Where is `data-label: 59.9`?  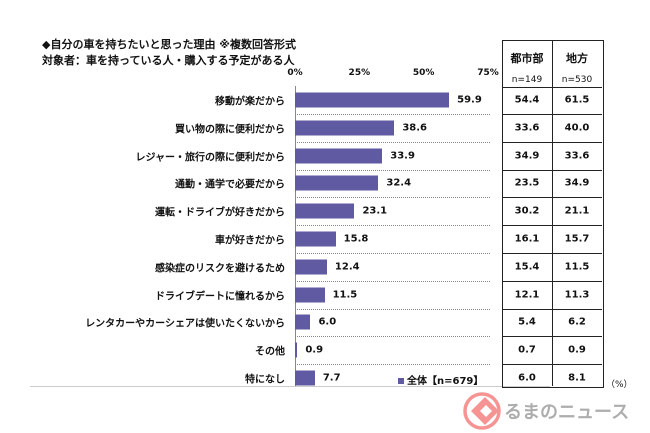
data-label: 59.9 is located at coordinates (469, 100).